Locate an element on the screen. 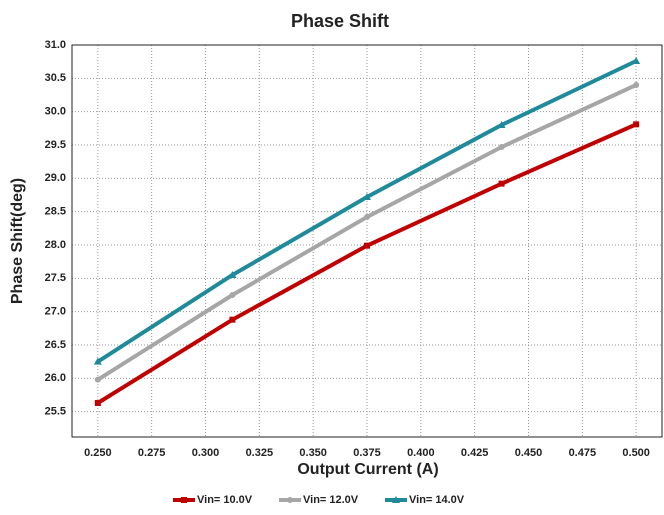 This screenshot has width=664, height=515. y-axis-label: Phase Shift(deg) is located at coordinates (17, 241).